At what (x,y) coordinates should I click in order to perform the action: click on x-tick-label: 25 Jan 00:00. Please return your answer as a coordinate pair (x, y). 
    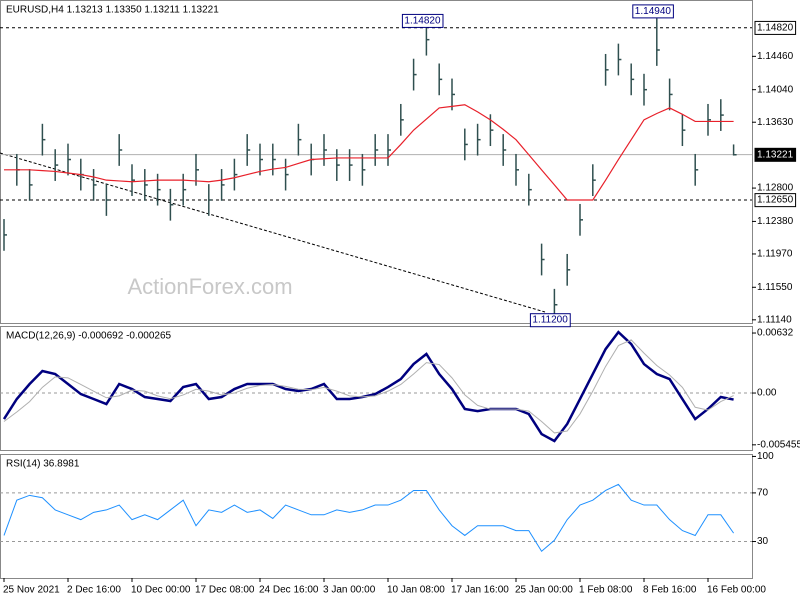
    Looking at the image, I should click on (544, 590).